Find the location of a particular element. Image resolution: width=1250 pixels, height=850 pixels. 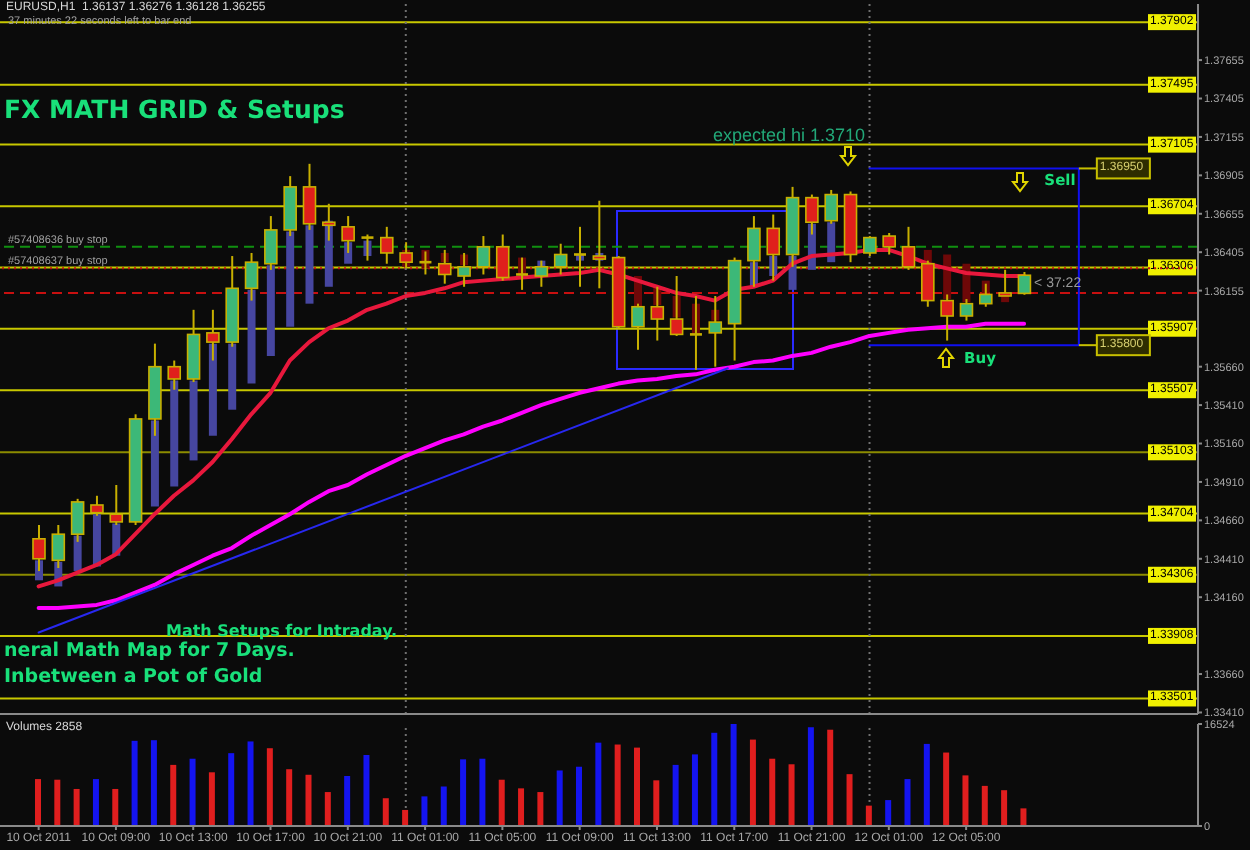

annotation: Inbetween a Pot of Gold is located at coordinates (133, 677).